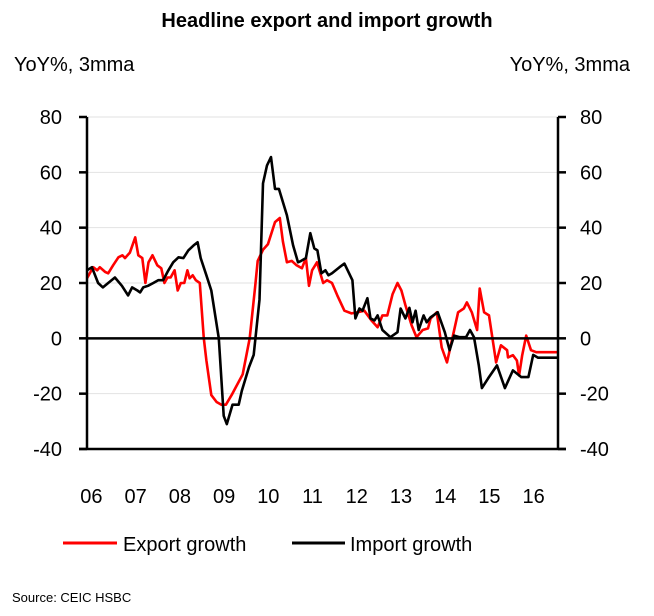 The image size is (654, 616). I want to click on y-axis-label-left: YoY%, 3mma, so click(74, 65).